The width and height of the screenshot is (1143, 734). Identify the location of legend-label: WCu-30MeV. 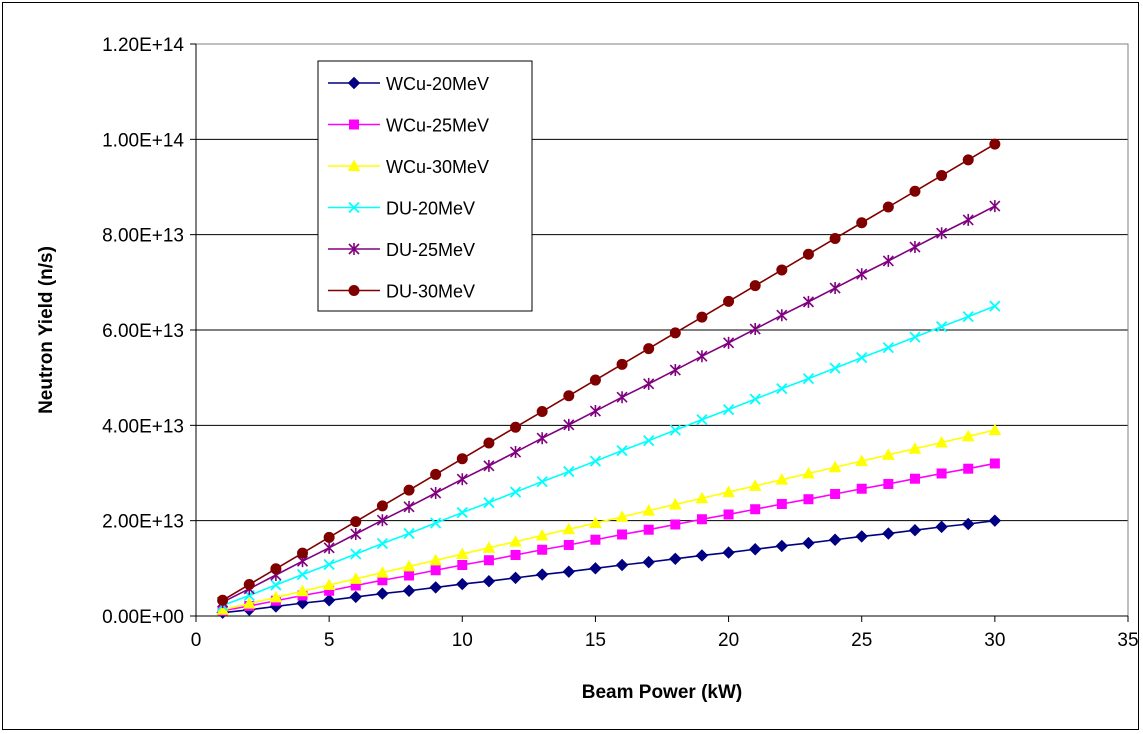
(437, 167).